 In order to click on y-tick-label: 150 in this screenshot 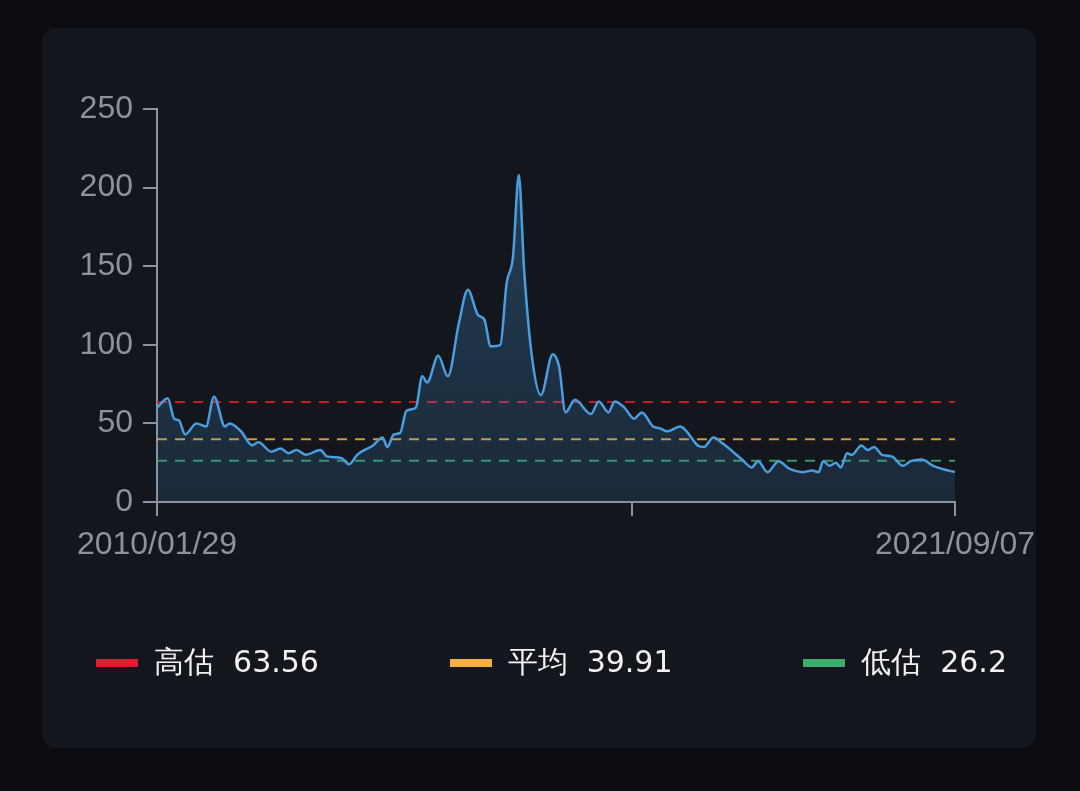, I will do `click(106, 264)`.